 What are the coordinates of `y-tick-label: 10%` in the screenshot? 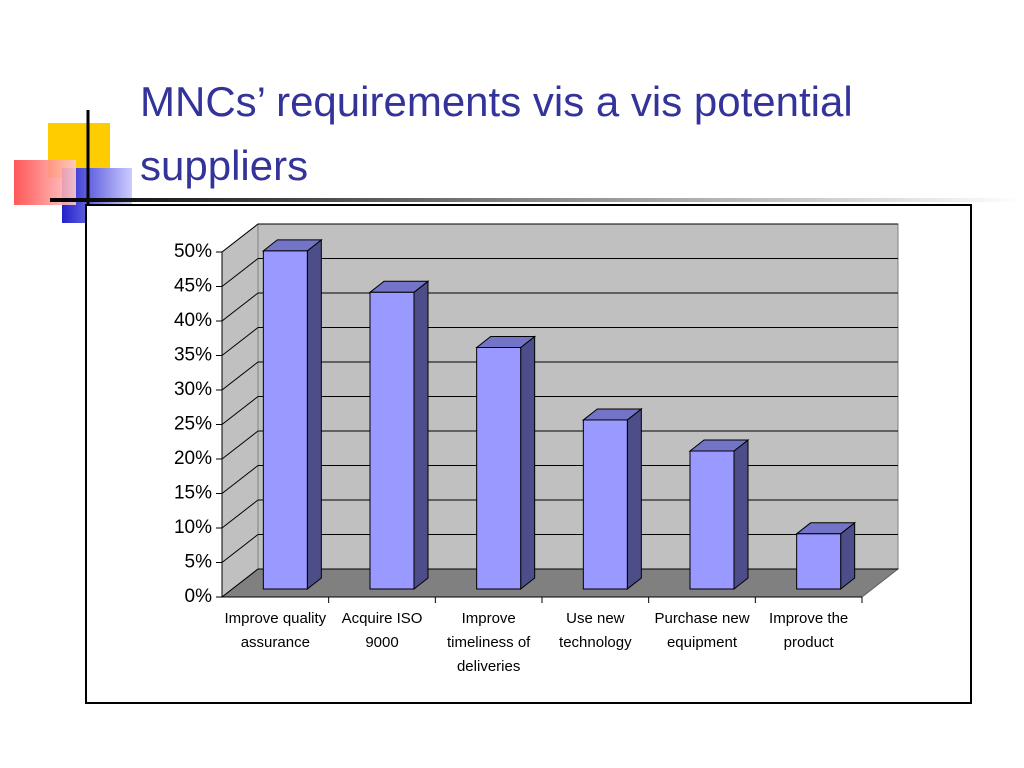 It's located at (193, 527).